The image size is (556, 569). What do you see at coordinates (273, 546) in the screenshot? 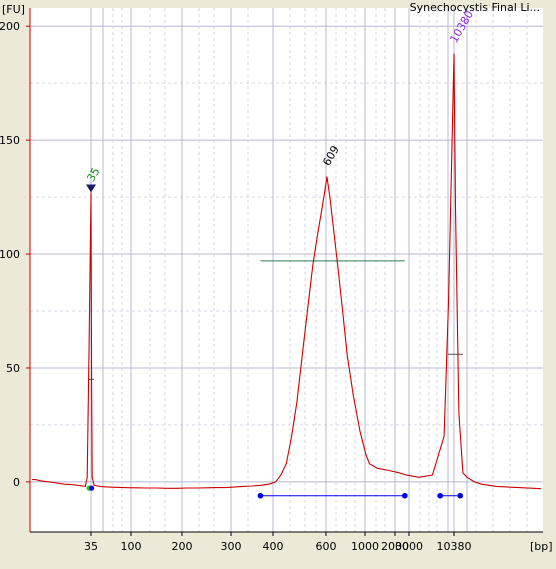
I see `x-tick-label: 400` at bounding box center [273, 546].